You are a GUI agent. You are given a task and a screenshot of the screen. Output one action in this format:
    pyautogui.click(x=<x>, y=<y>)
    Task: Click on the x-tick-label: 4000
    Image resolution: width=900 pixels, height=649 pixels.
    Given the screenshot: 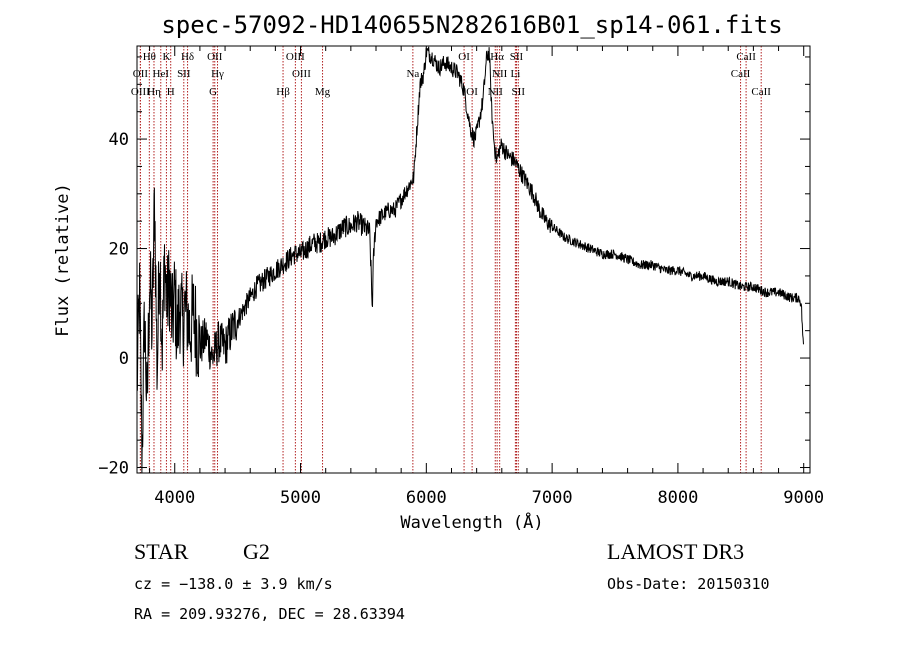 What is the action you would take?
    pyautogui.click(x=174, y=498)
    